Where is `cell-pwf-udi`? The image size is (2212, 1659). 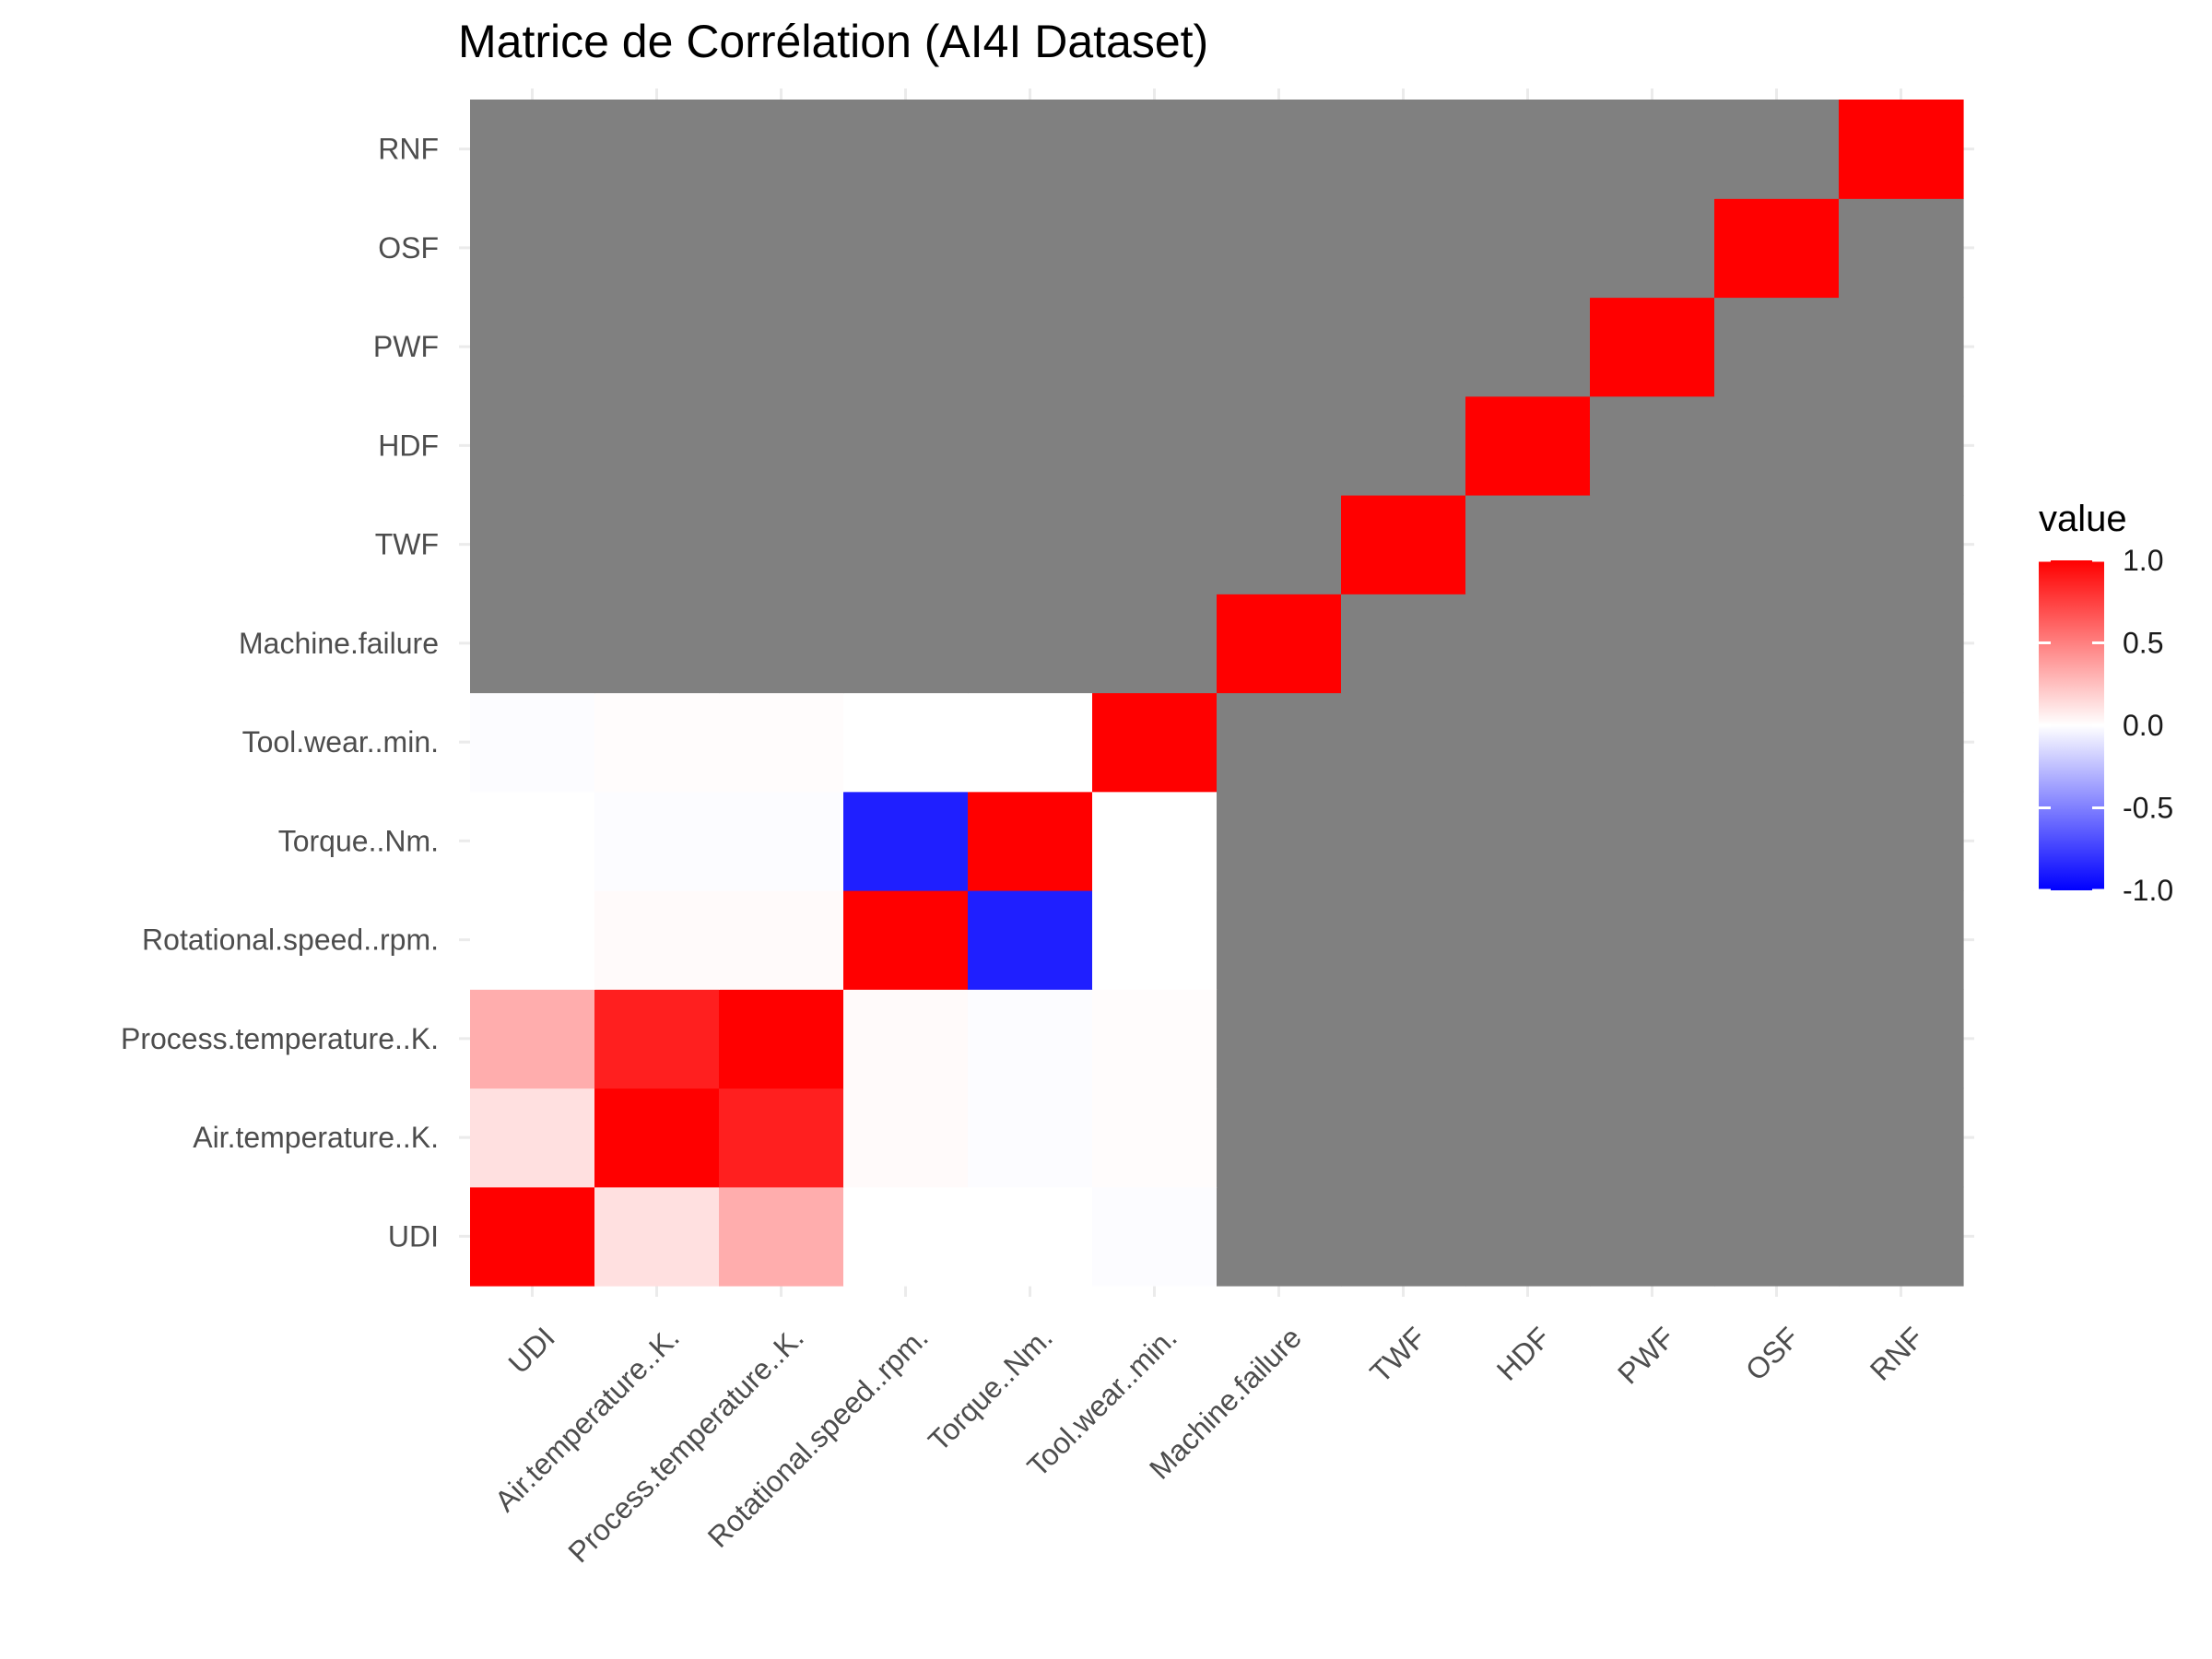
cell-pwf-udi is located at coordinates (532, 347).